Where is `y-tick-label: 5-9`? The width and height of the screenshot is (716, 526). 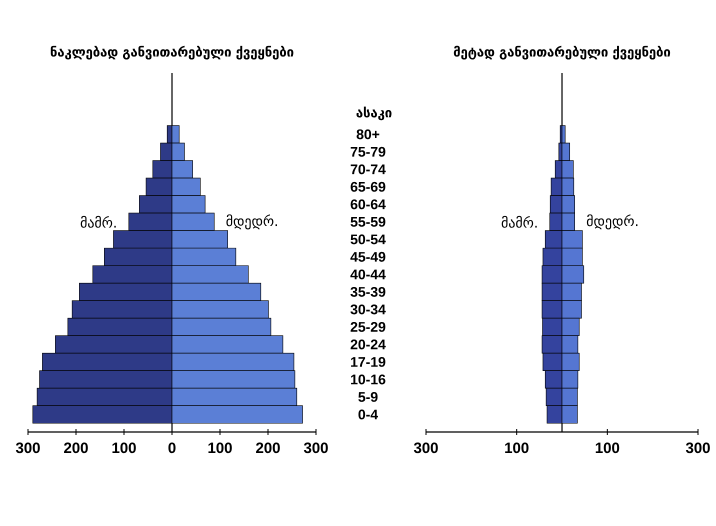
y-tick-label: 5-9 is located at coordinates (368, 397).